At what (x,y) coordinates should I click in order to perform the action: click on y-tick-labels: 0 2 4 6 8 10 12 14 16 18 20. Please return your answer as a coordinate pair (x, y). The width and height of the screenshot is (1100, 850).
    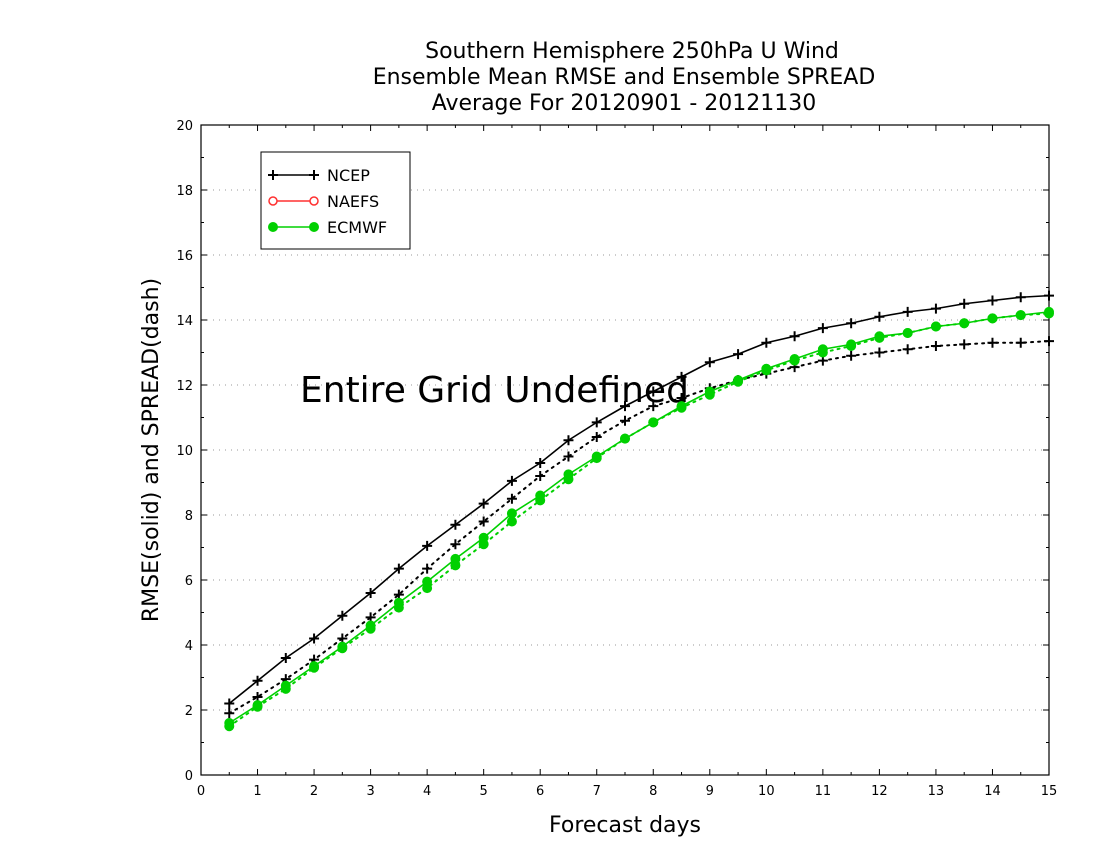
    Looking at the image, I should click on (184, 451).